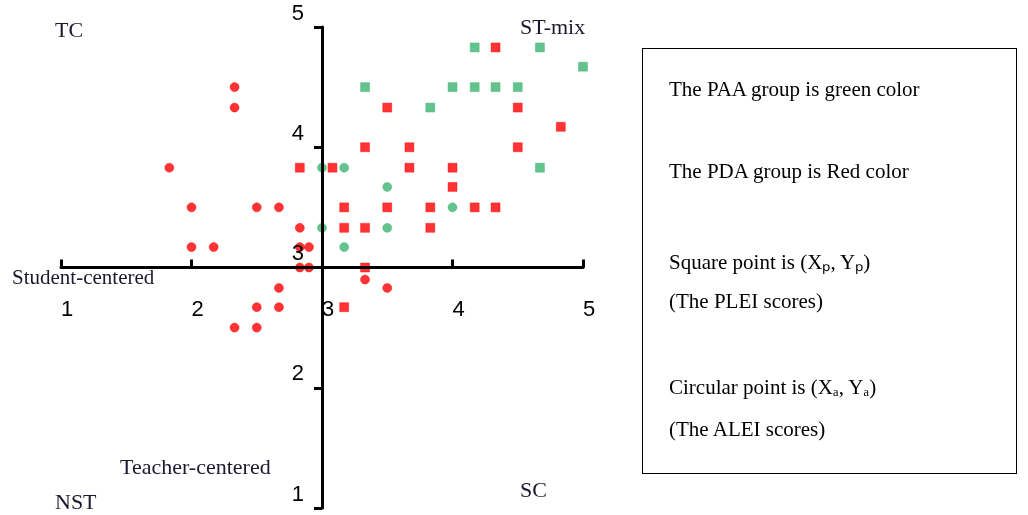  I want to click on text: (The PLEI scores), so click(746, 301).